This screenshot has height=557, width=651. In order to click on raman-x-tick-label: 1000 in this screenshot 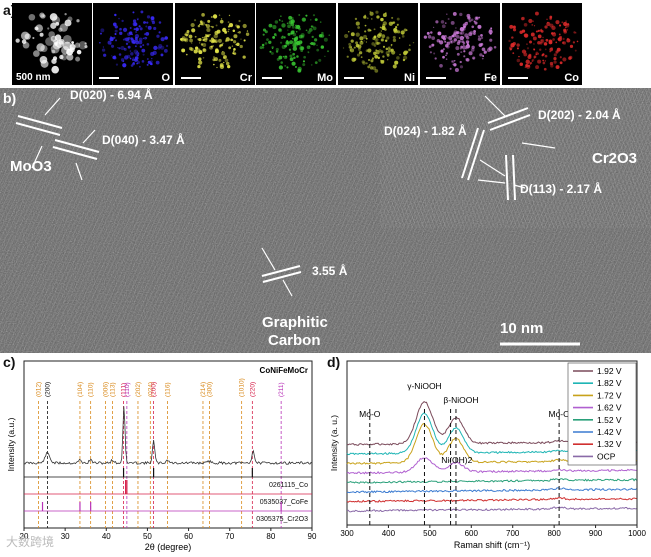, I will do `click(637, 533)`.